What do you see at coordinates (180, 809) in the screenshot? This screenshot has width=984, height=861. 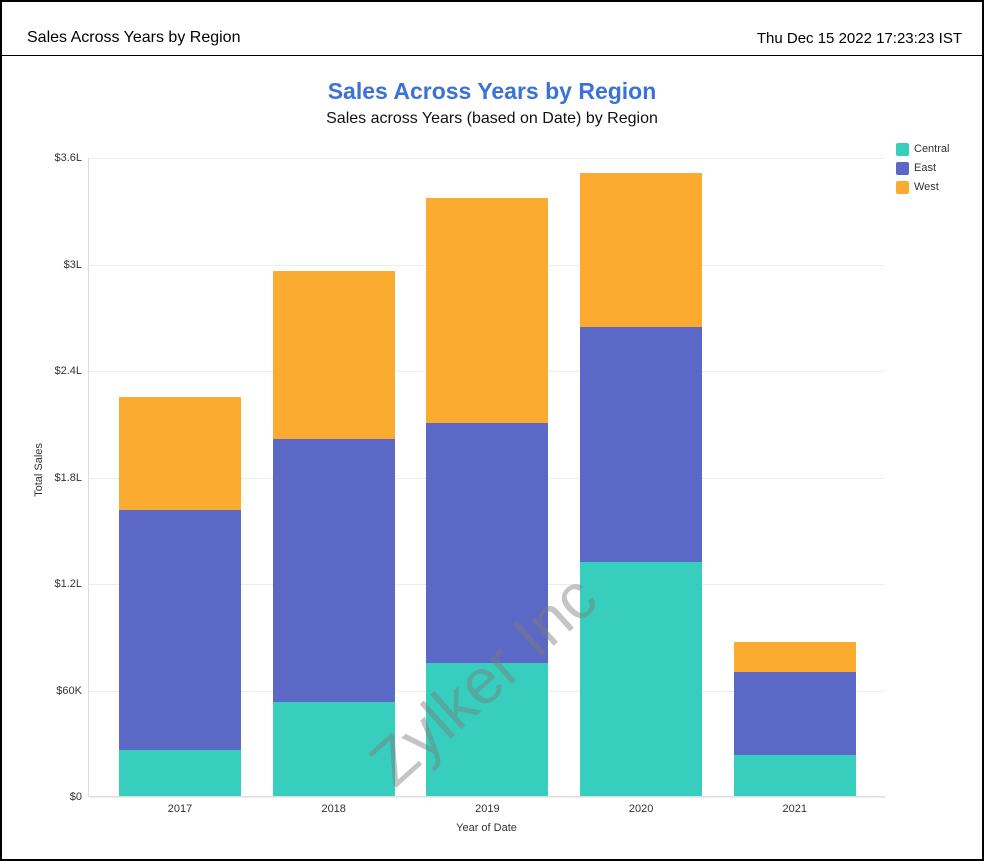 I see `x-tick-label: 2017` at bounding box center [180, 809].